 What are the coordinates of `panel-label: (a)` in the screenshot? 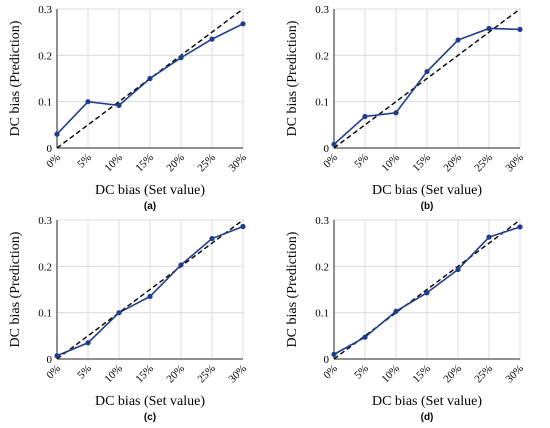 It's located at (150, 206).